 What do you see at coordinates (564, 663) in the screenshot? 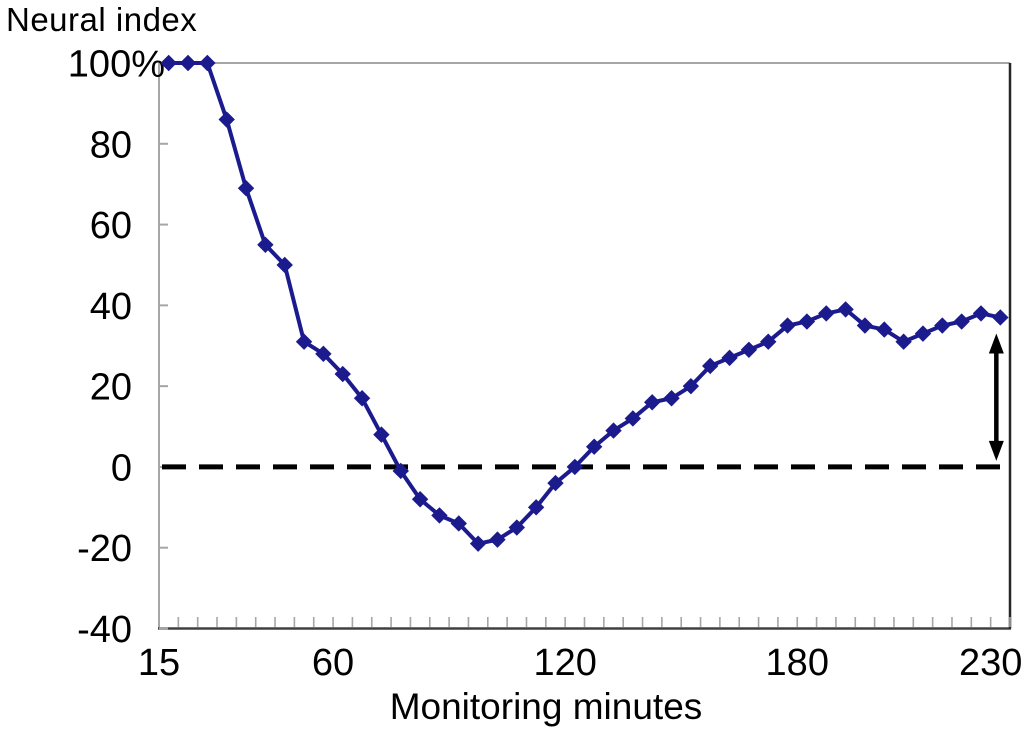
I see `x-tick-label: 120` at bounding box center [564, 663].